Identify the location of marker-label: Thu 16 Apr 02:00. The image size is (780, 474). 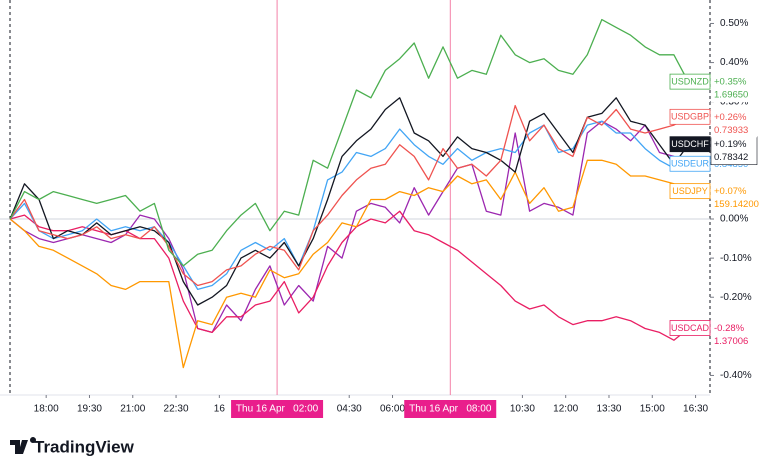
(277, 409).